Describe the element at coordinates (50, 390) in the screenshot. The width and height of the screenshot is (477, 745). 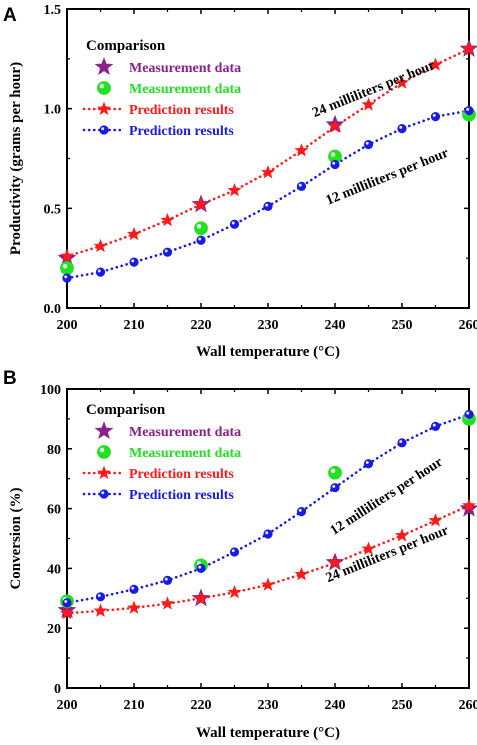
I see `y-tick-label: 100` at that location.